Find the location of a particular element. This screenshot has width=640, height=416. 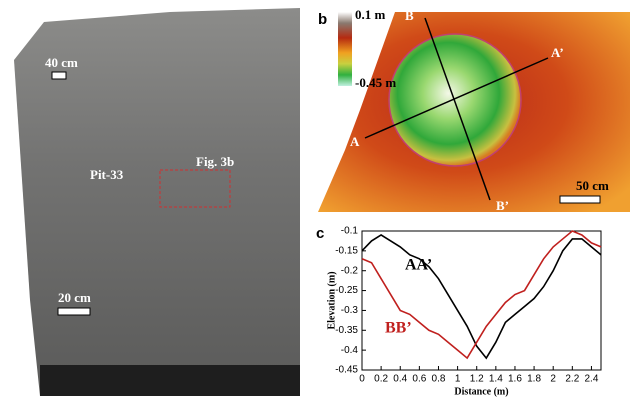

inset-label: Fig. 3b is located at coordinates (215, 161).